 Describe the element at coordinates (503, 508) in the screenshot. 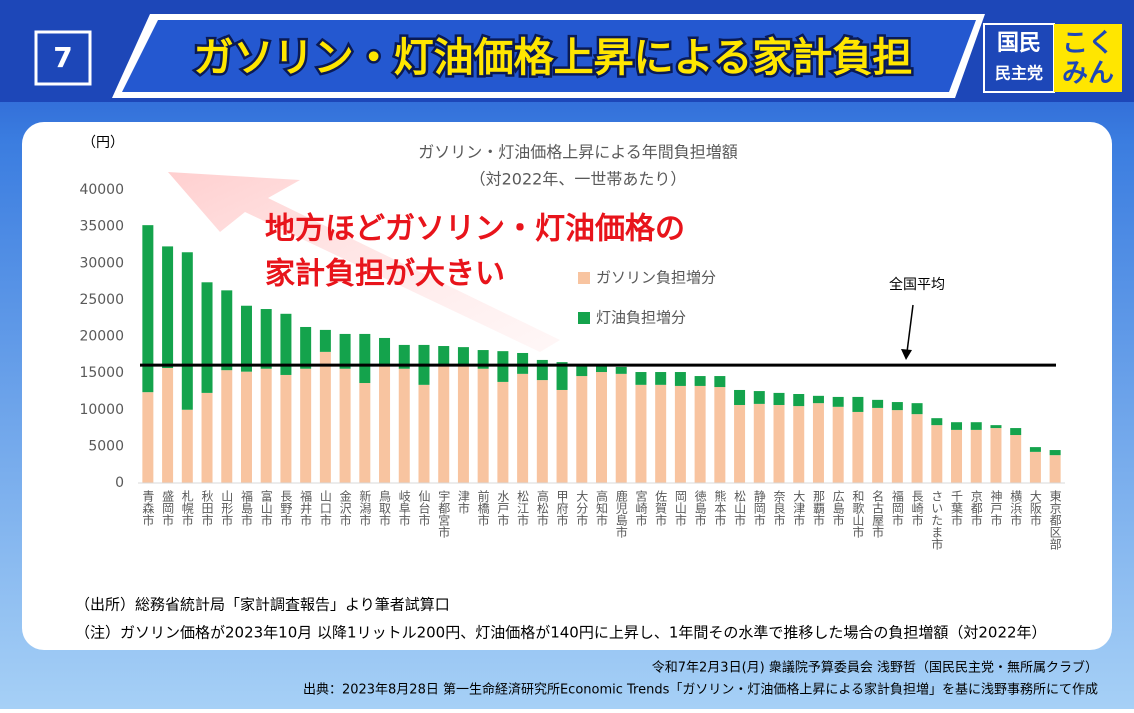

I see `x-tick-label: 水戸市` at that location.